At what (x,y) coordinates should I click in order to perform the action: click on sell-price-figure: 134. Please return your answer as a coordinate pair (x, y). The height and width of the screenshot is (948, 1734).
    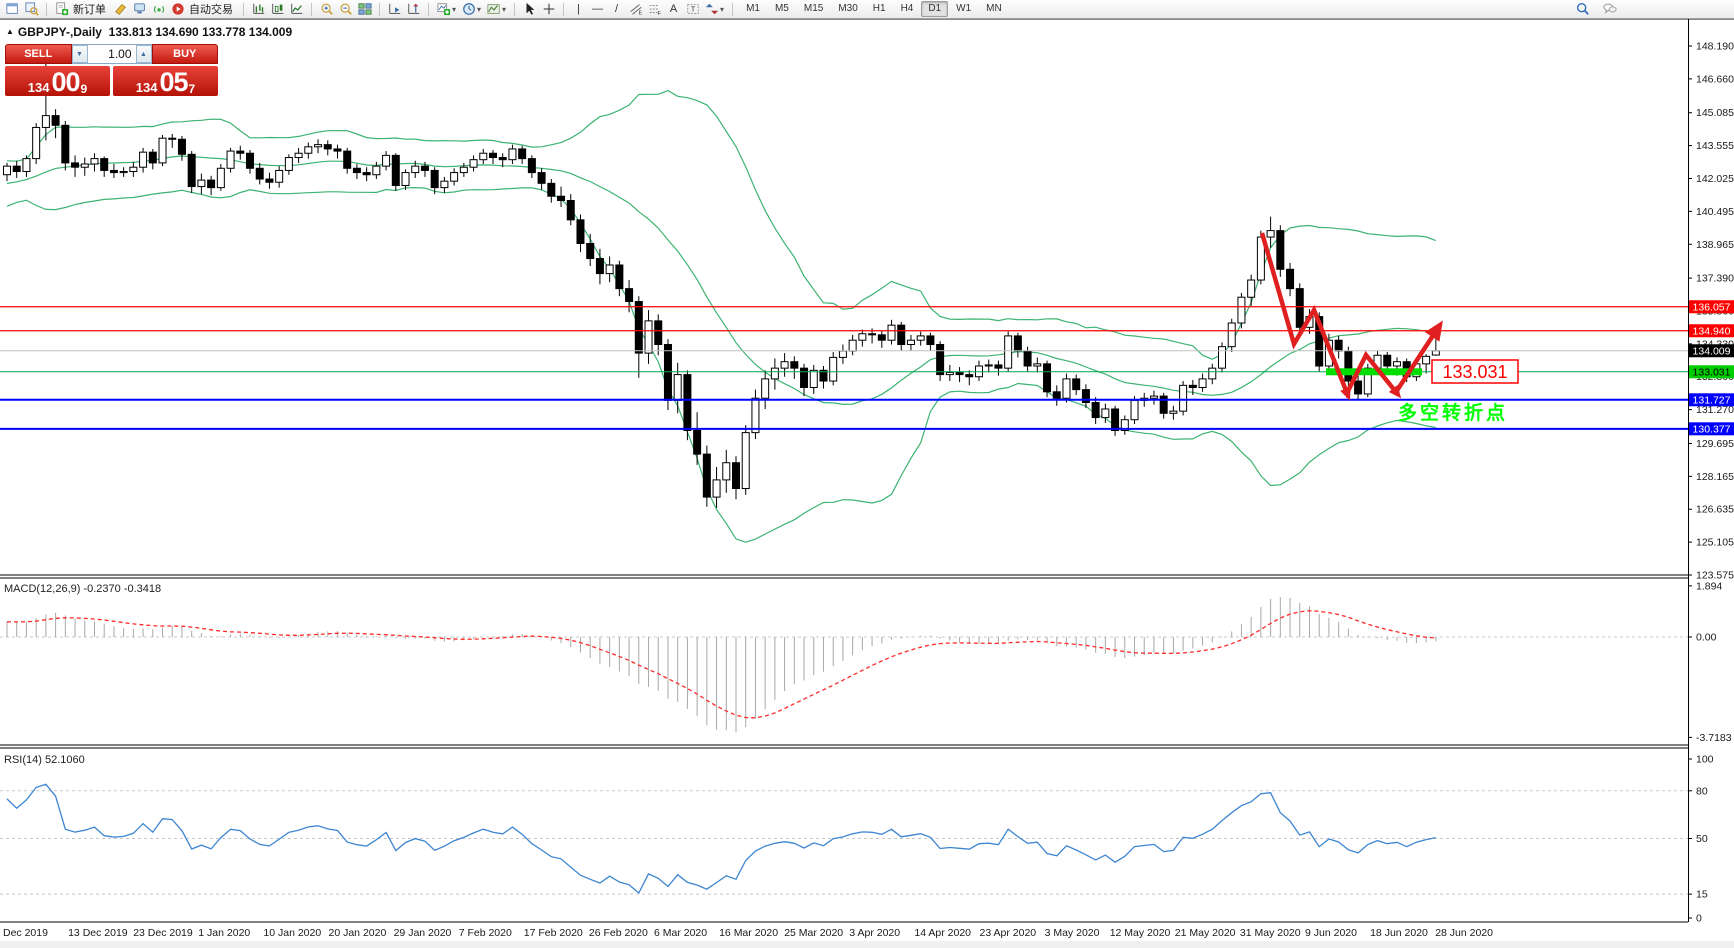
    Looking at the image, I should click on (38, 87).